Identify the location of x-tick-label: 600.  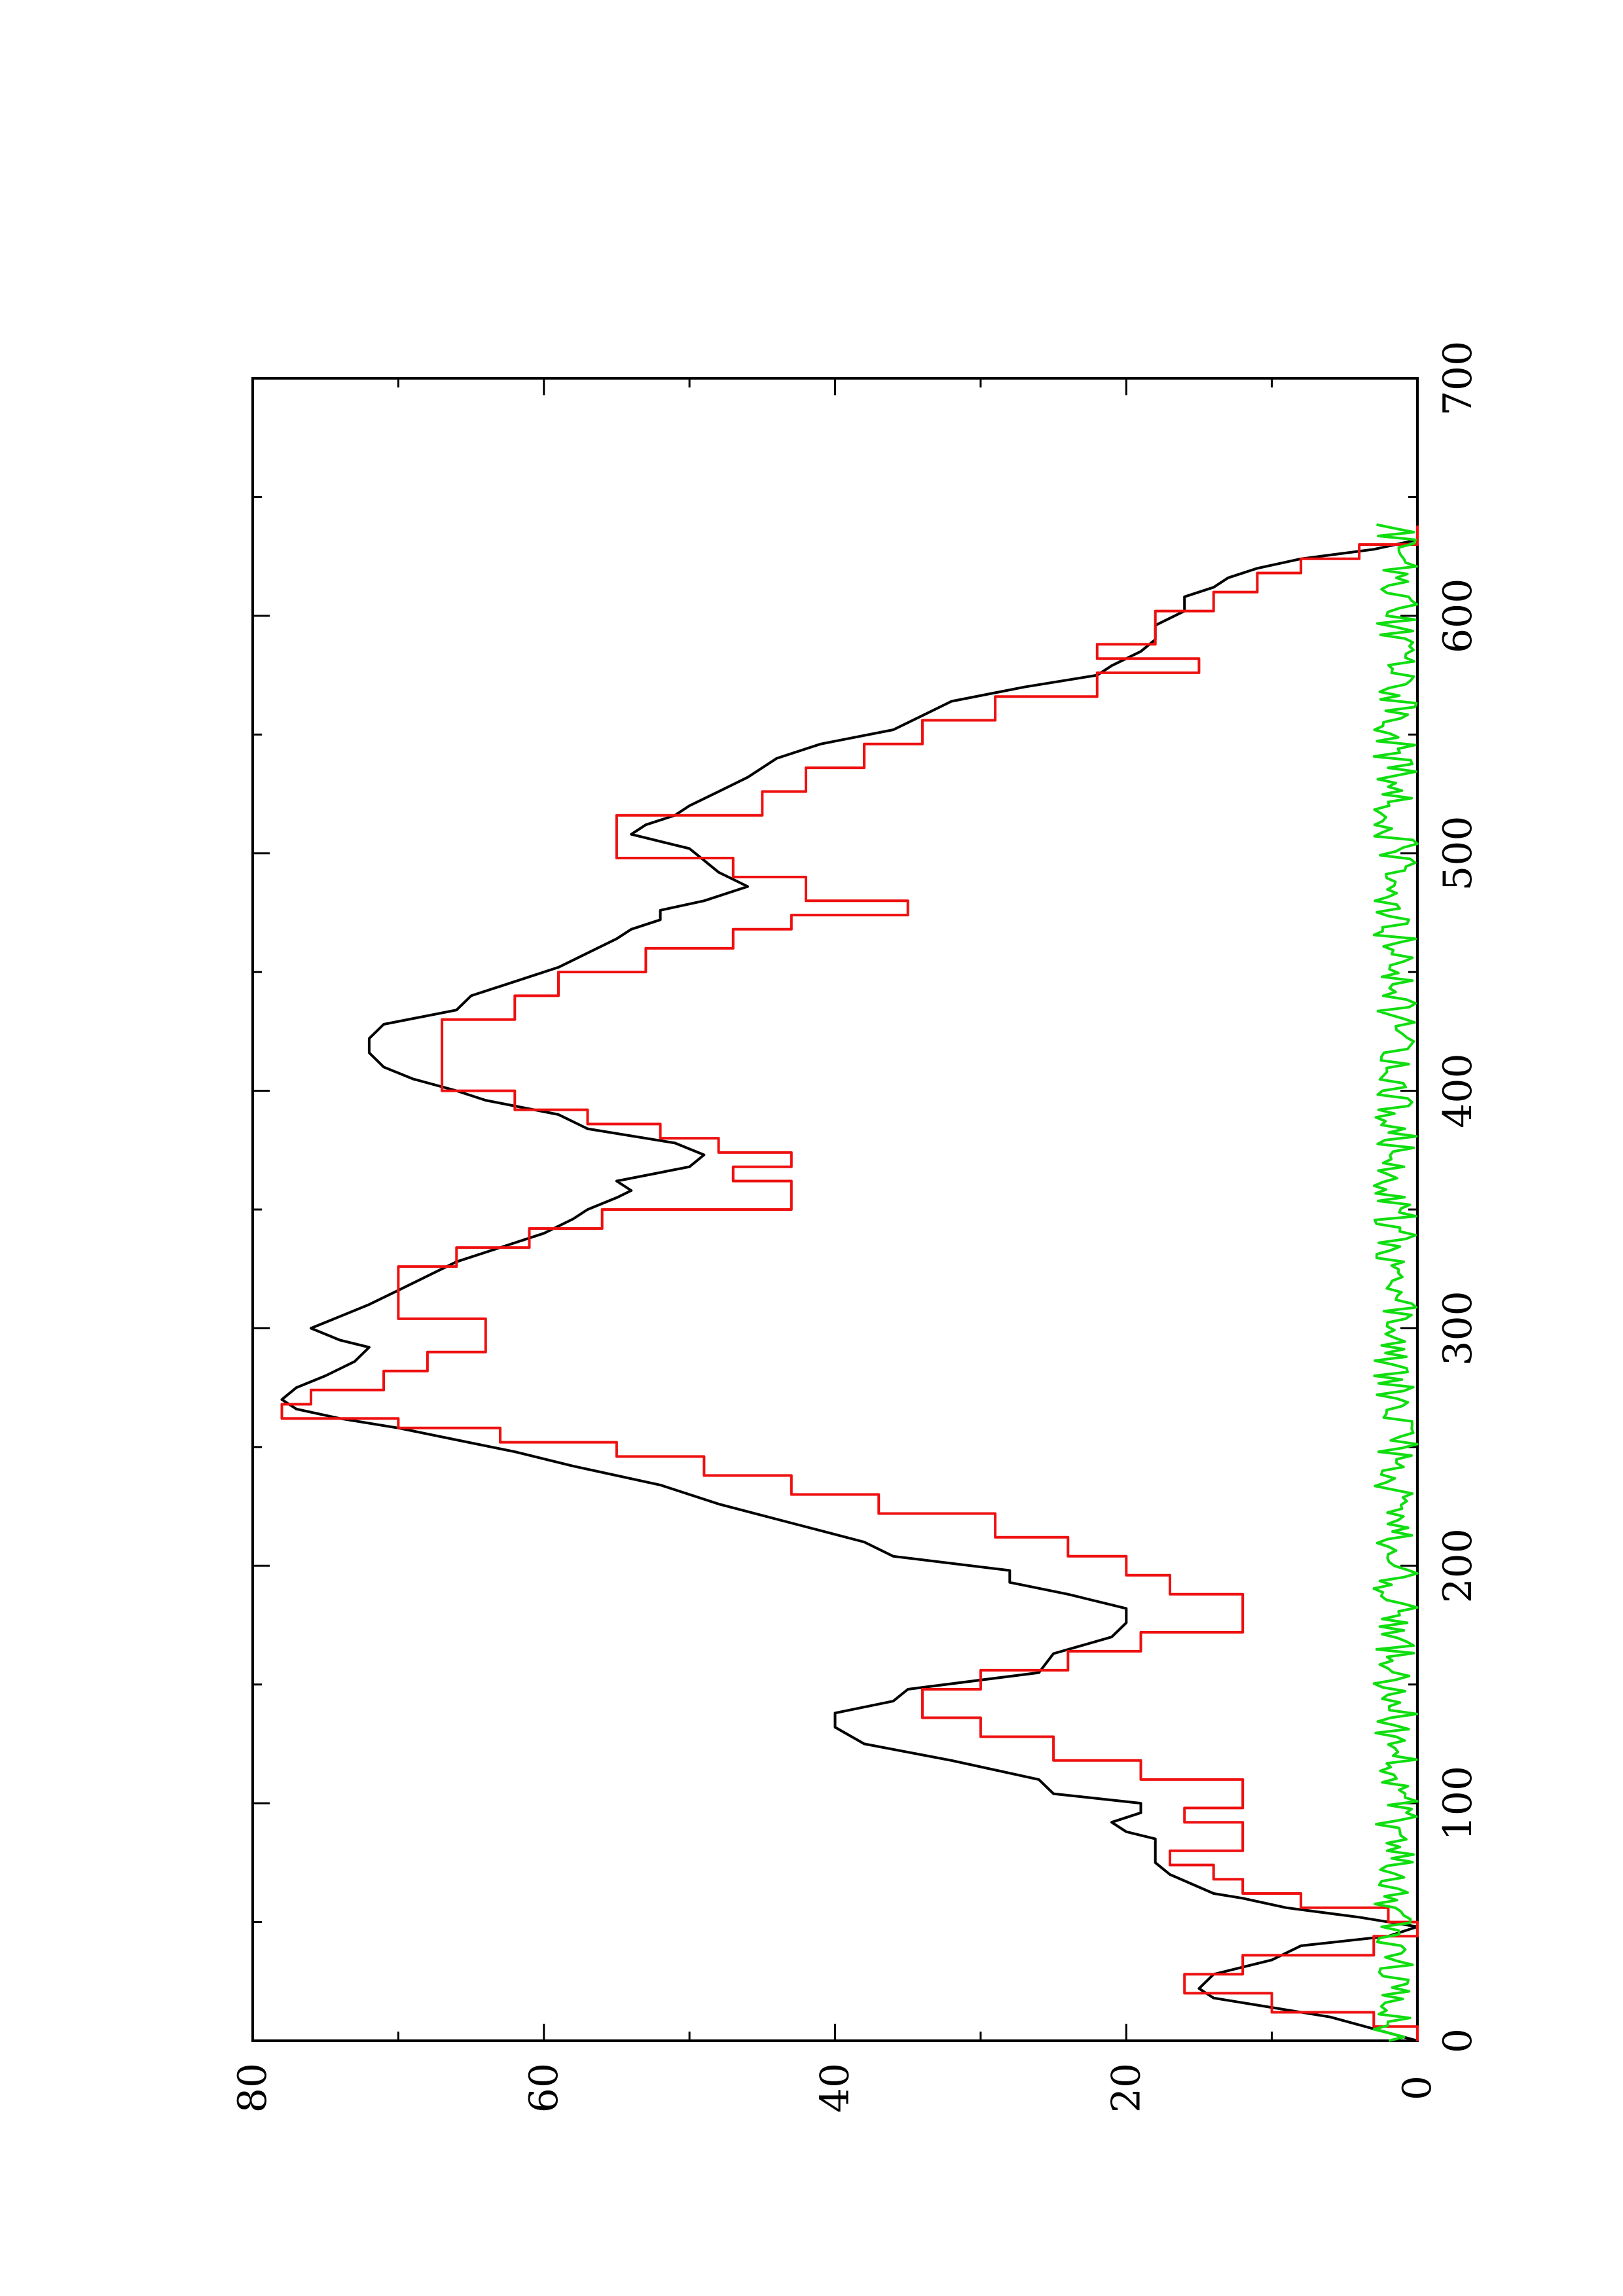
(1458, 616).